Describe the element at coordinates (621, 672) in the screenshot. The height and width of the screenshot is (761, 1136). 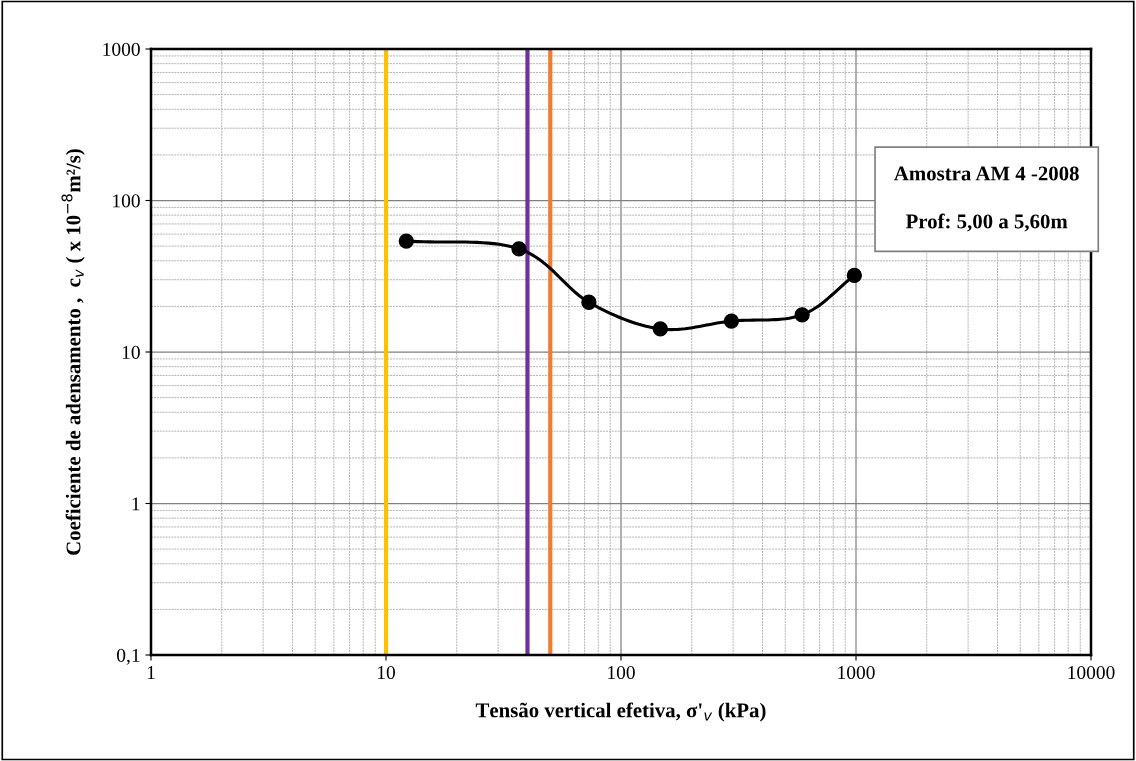
I see `x-tick-label: 100` at that location.